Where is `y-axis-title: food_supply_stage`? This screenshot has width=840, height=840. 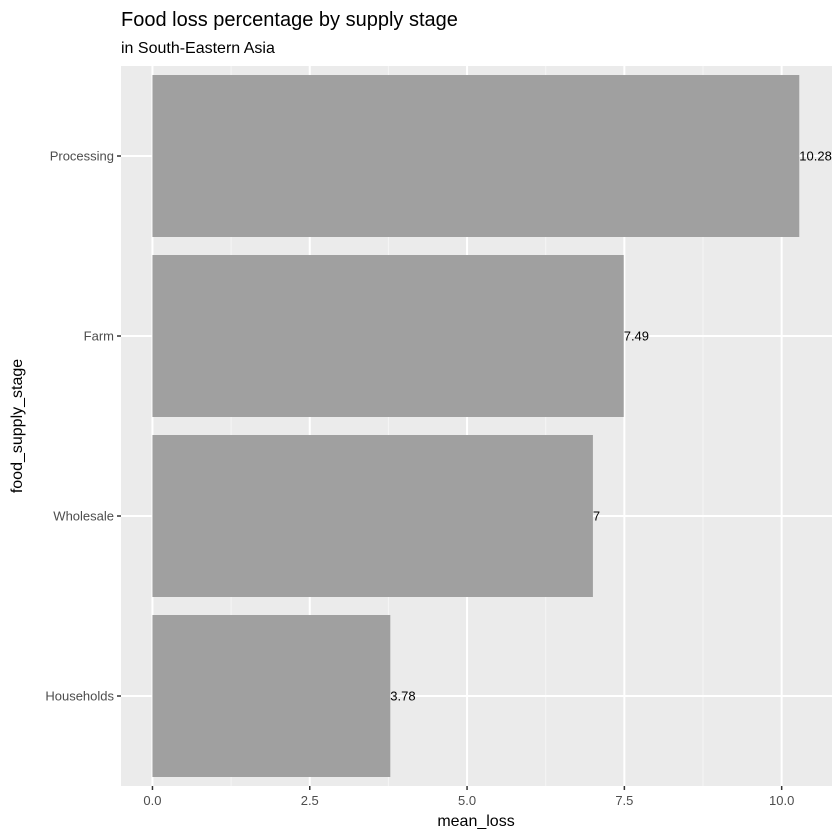
y-axis-title: food_supply_stage is located at coordinates (17, 426).